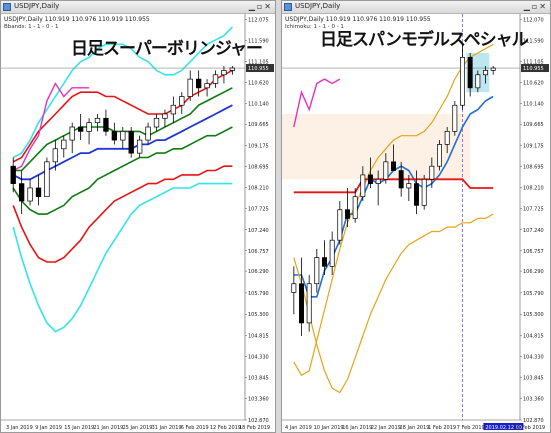 The width and height of the screenshot is (551, 433). Describe the element at coordinates (258, 84) in the screenshot. I see `y-tick-label: 110.620` at that location.